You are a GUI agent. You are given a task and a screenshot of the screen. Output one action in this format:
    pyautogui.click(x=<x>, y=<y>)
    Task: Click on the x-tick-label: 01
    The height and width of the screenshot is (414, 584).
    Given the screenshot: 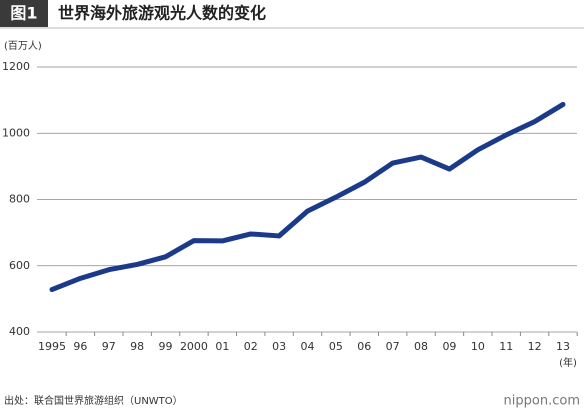 What is the action you would take?
    pyautogui.click(x=222, y=346)
    